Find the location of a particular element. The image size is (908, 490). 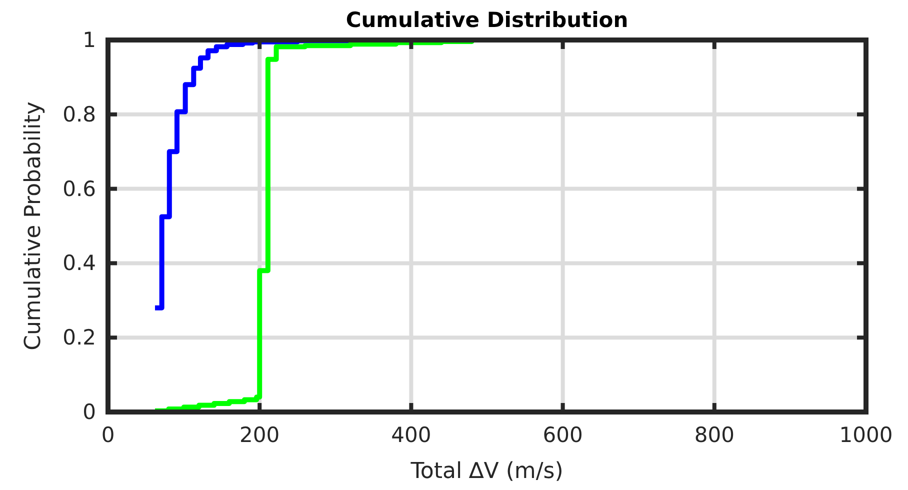

y-axis-title: Cumulative Probability is located at coordinates (33, 226).